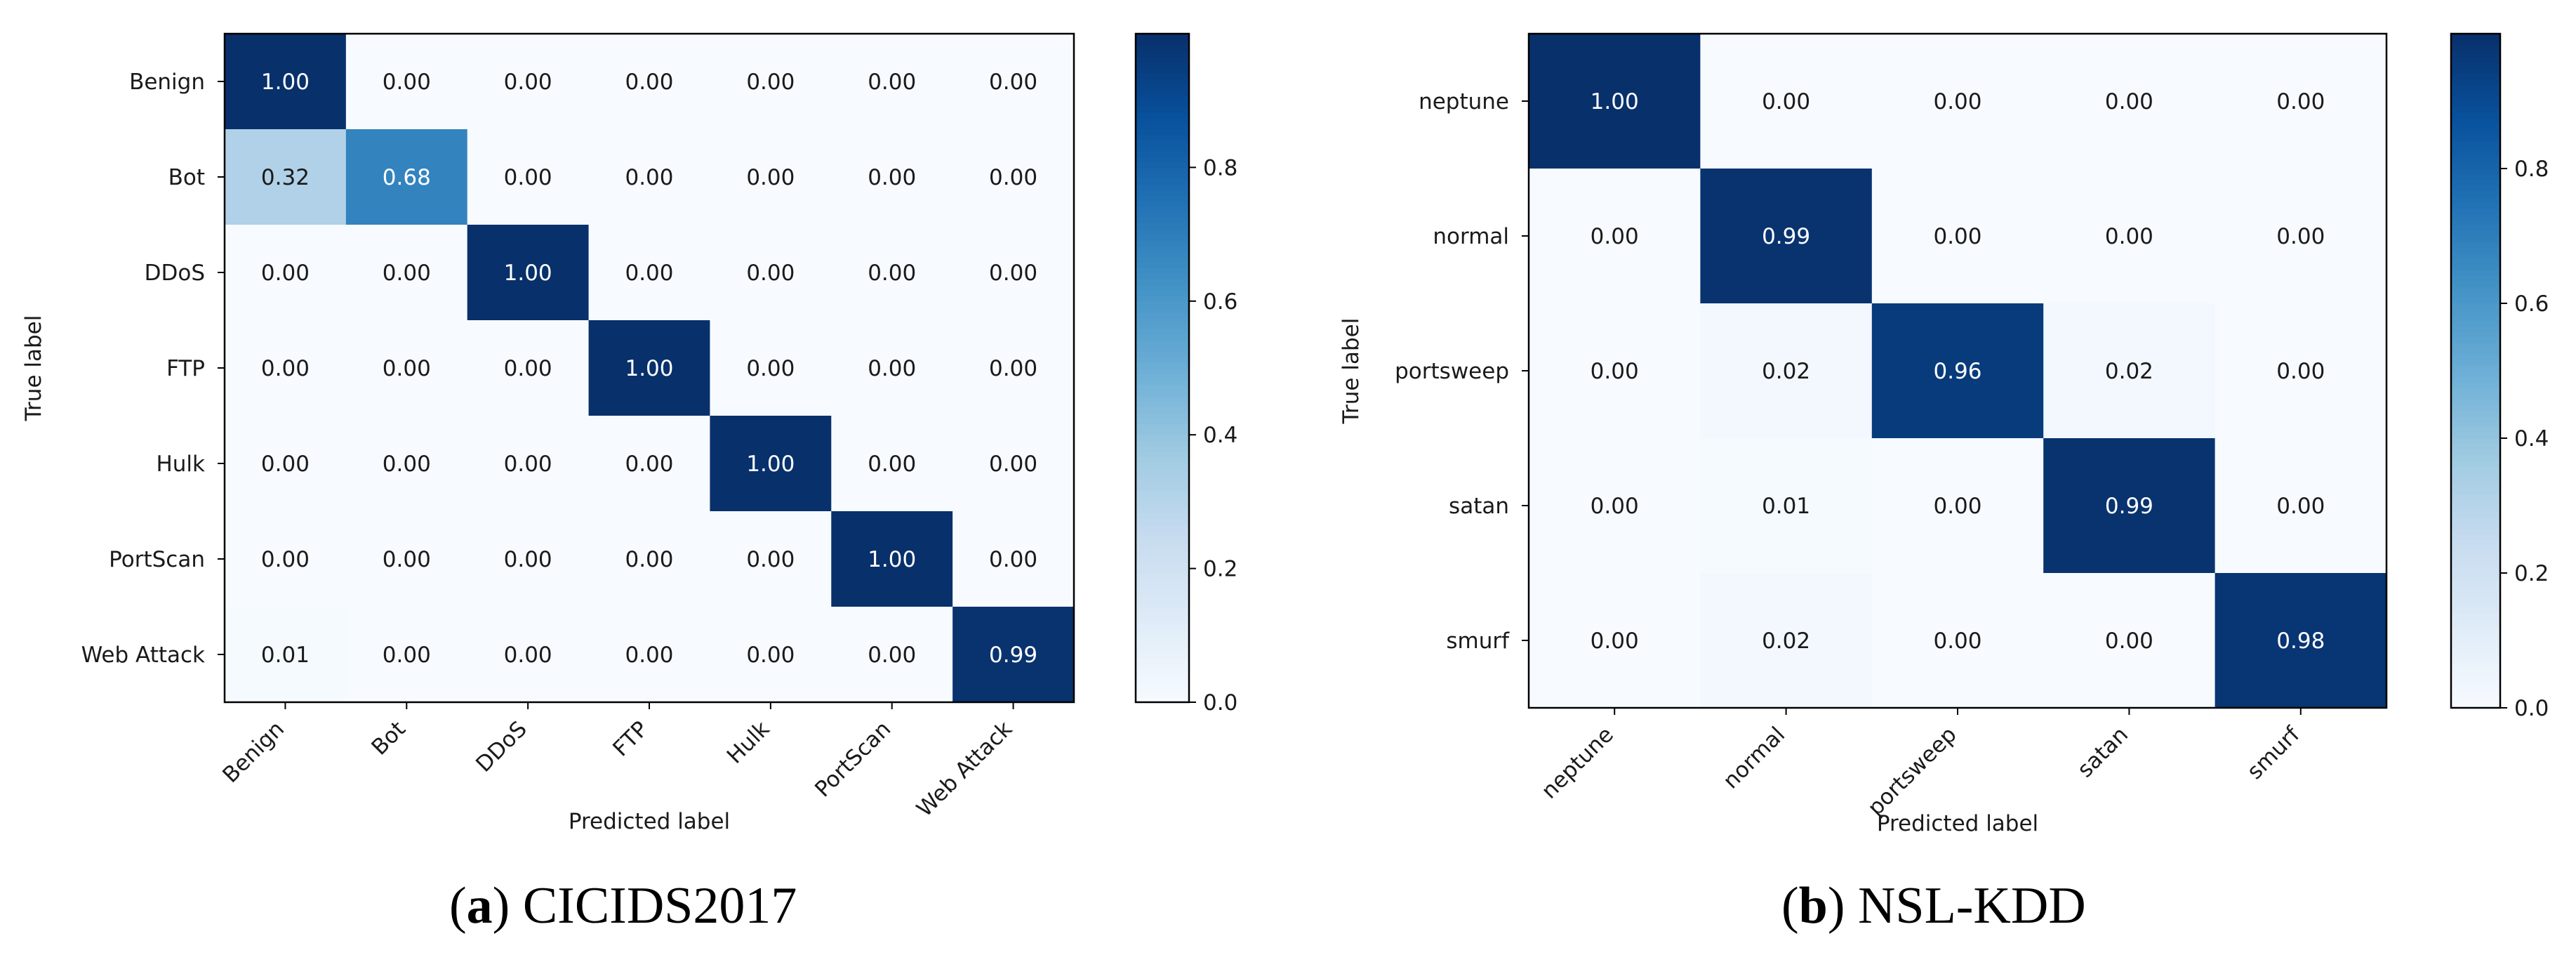  What do you see at coordinates (502, 746) in the screenshot?
I see `x-tick-label-a-2: DDoS` at bounding box center [502, 746].